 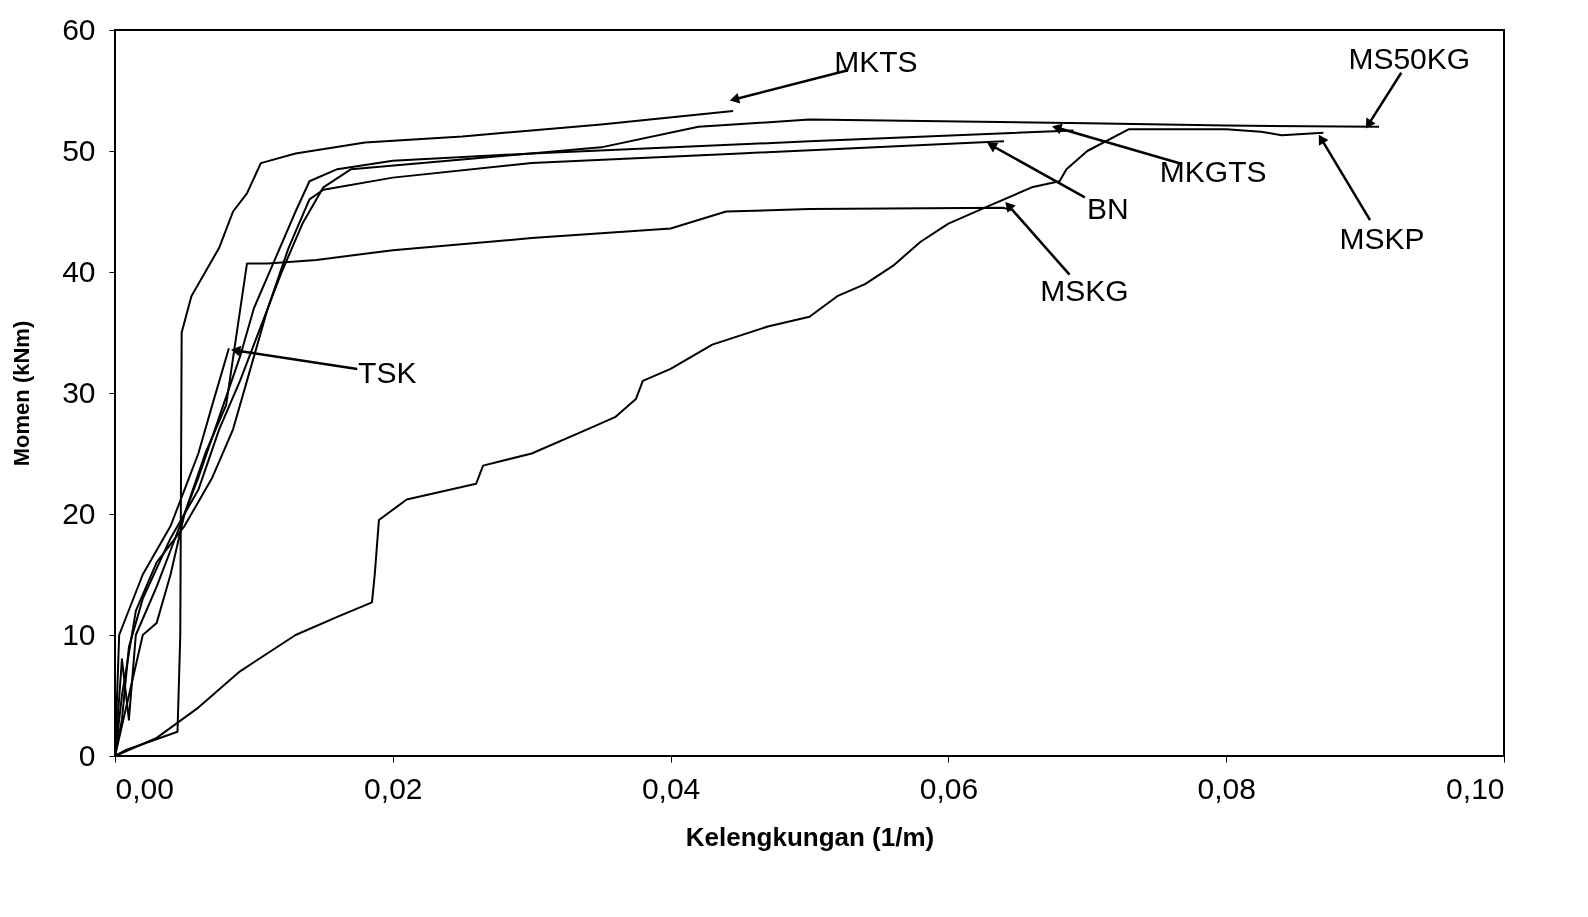 What do you see at coordinates (1226, 788) in the screenshot?
I see `x-tick-label: 0,08` at bounding box center [1226, 788].